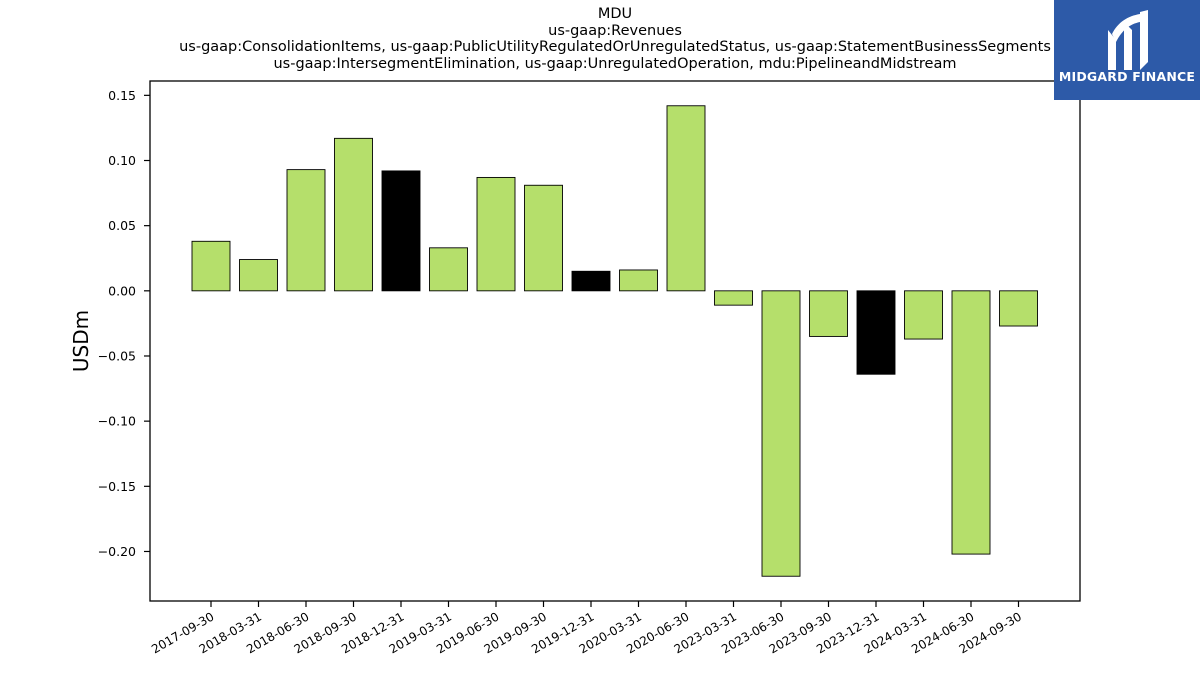 This screenshot has height=675, width=1200. What do you see at coordinates (81, 341) in the screenshot?
I see `y-axis-label: USDm` at bounding box center [81, 341].